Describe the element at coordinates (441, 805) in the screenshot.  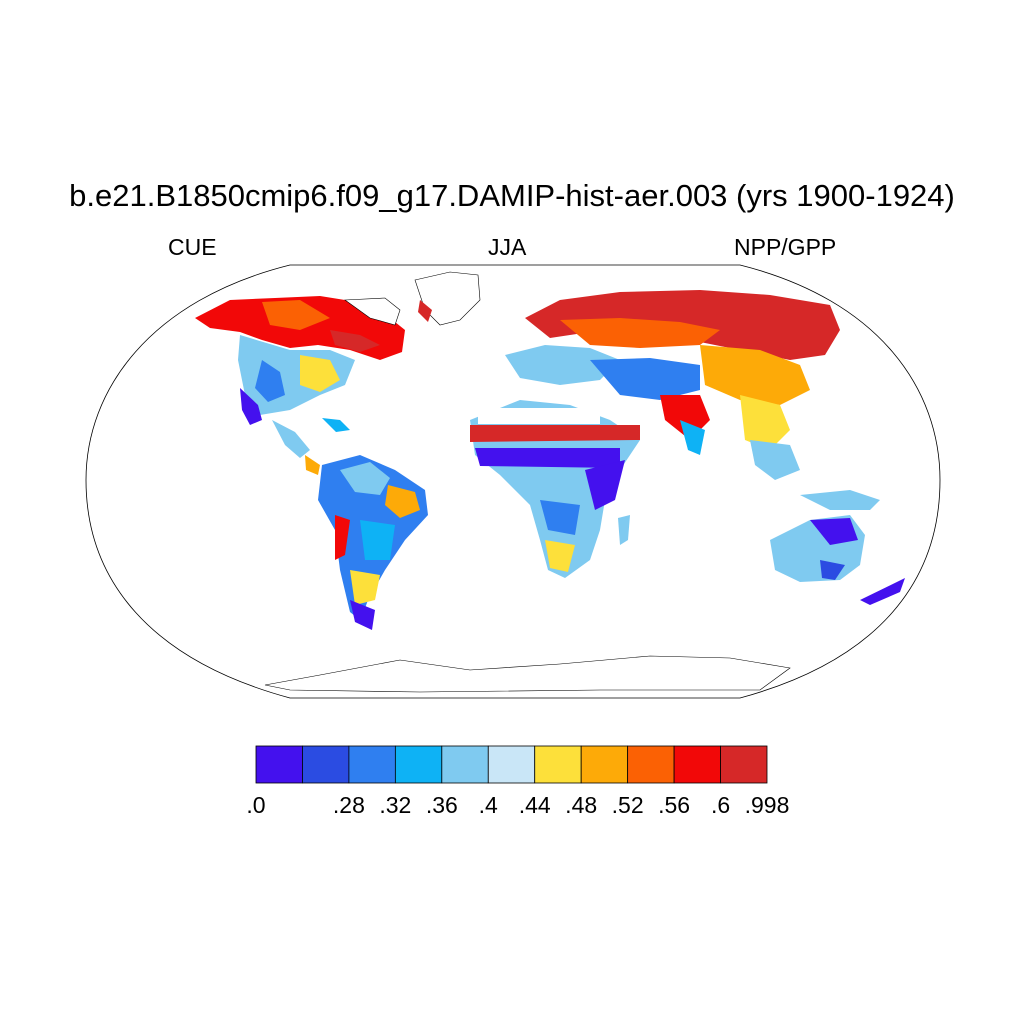
I see `colorbar-tick-label: .36` at that location.